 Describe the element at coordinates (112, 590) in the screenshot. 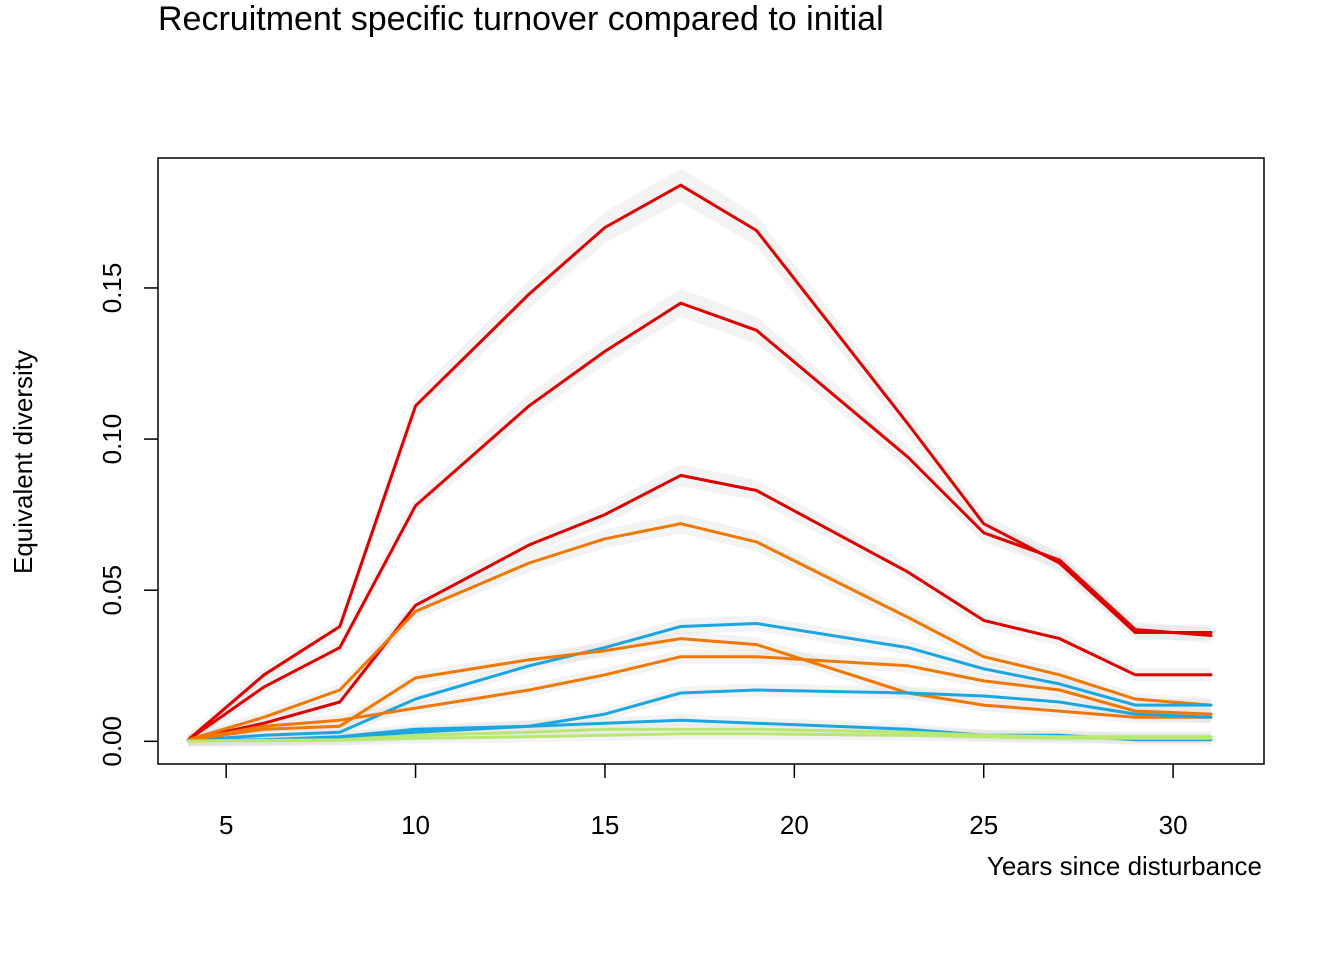

I see `y-tick-label: 0.05` at that location.